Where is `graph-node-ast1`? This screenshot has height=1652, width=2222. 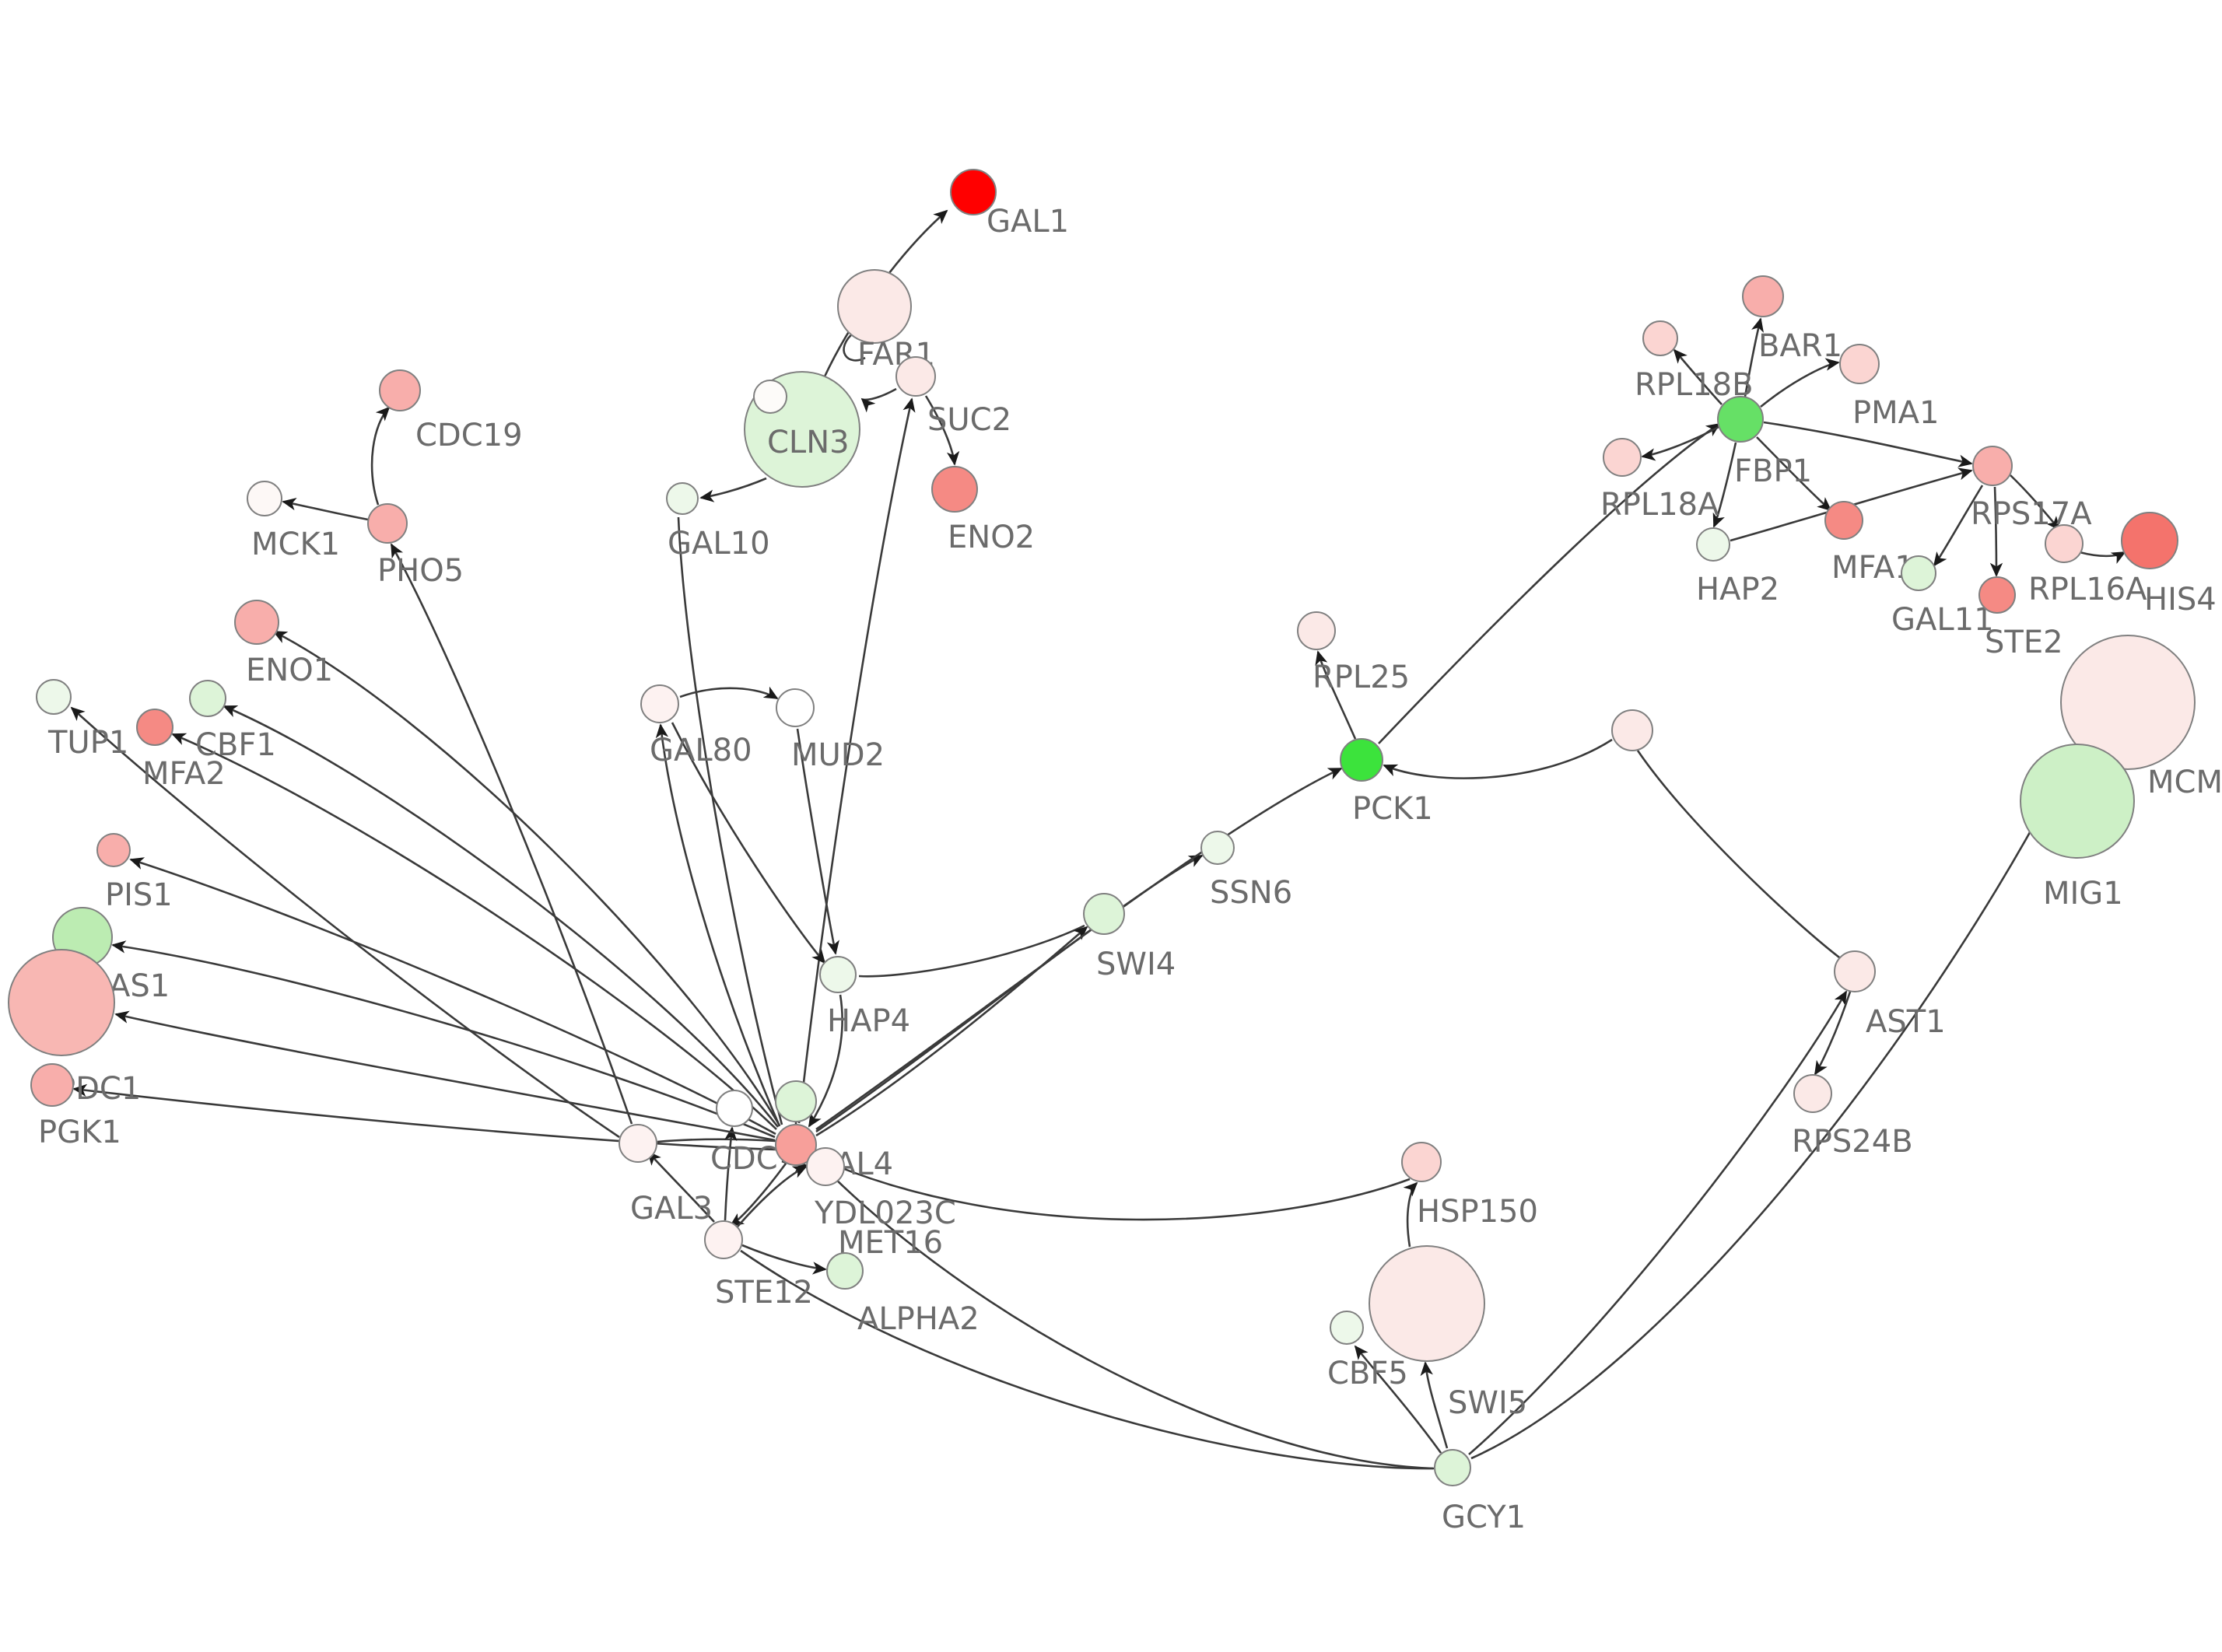 graph-node-ast1 is located at coordinates (1855, 971).